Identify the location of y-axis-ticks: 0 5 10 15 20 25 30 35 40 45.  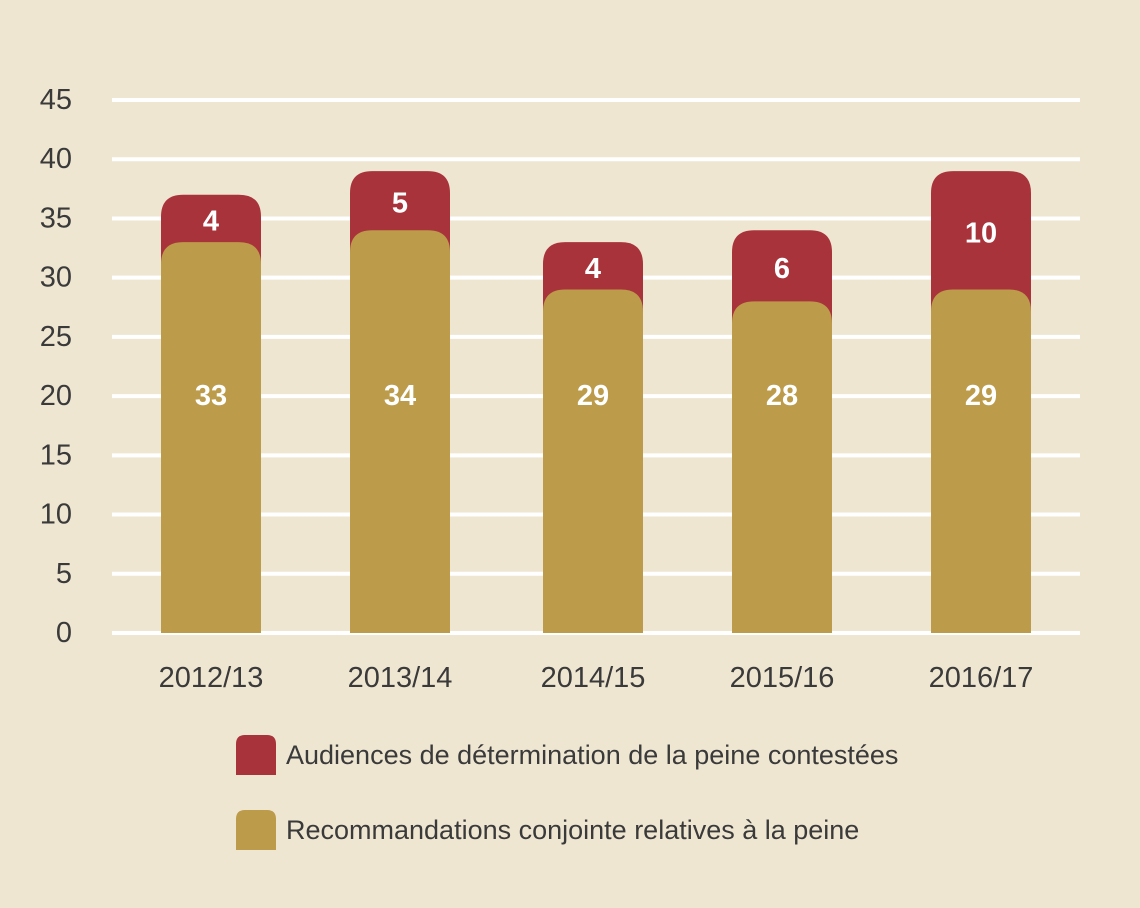
(56, 366).